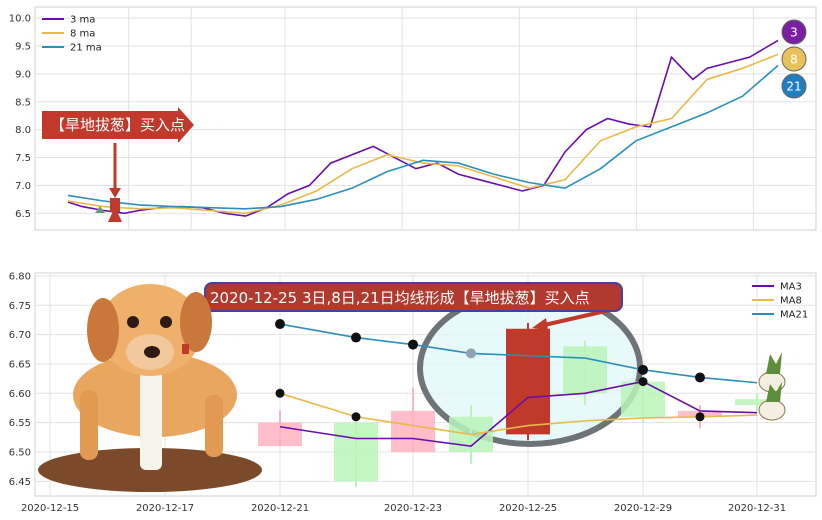 This screenshot has height=520, width=822. I want to click on bottom-y-tick-label: 6.65, so click(20, 364).